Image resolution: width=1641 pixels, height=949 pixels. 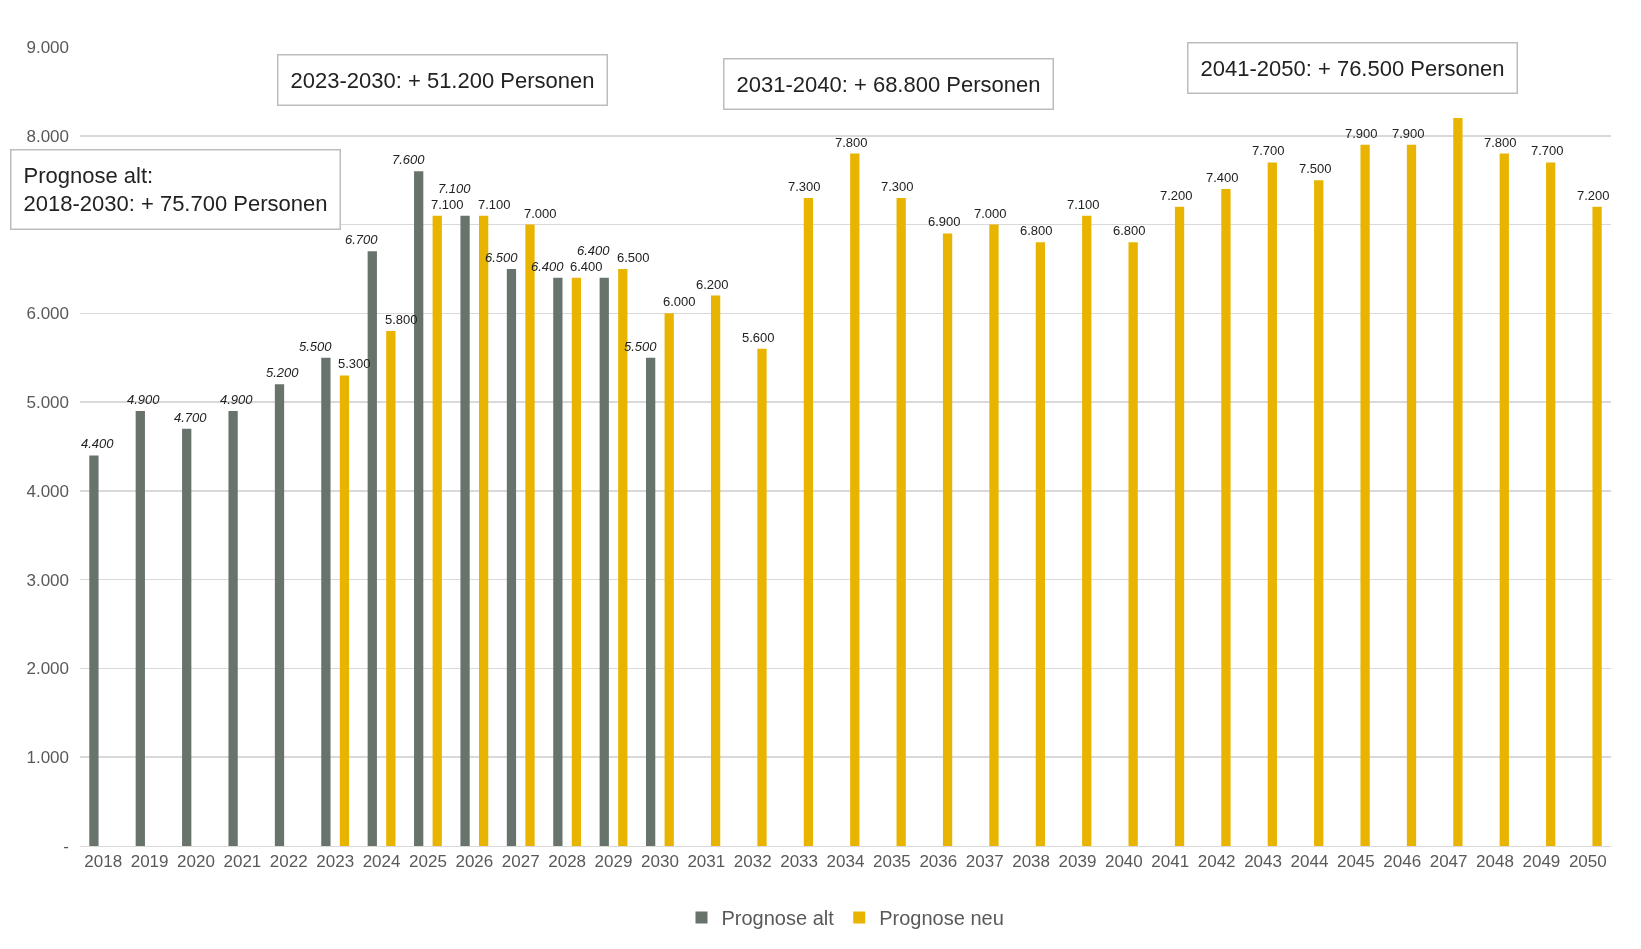 I want to click on x-tick-label: 2039, so click(x=1077, y=862).